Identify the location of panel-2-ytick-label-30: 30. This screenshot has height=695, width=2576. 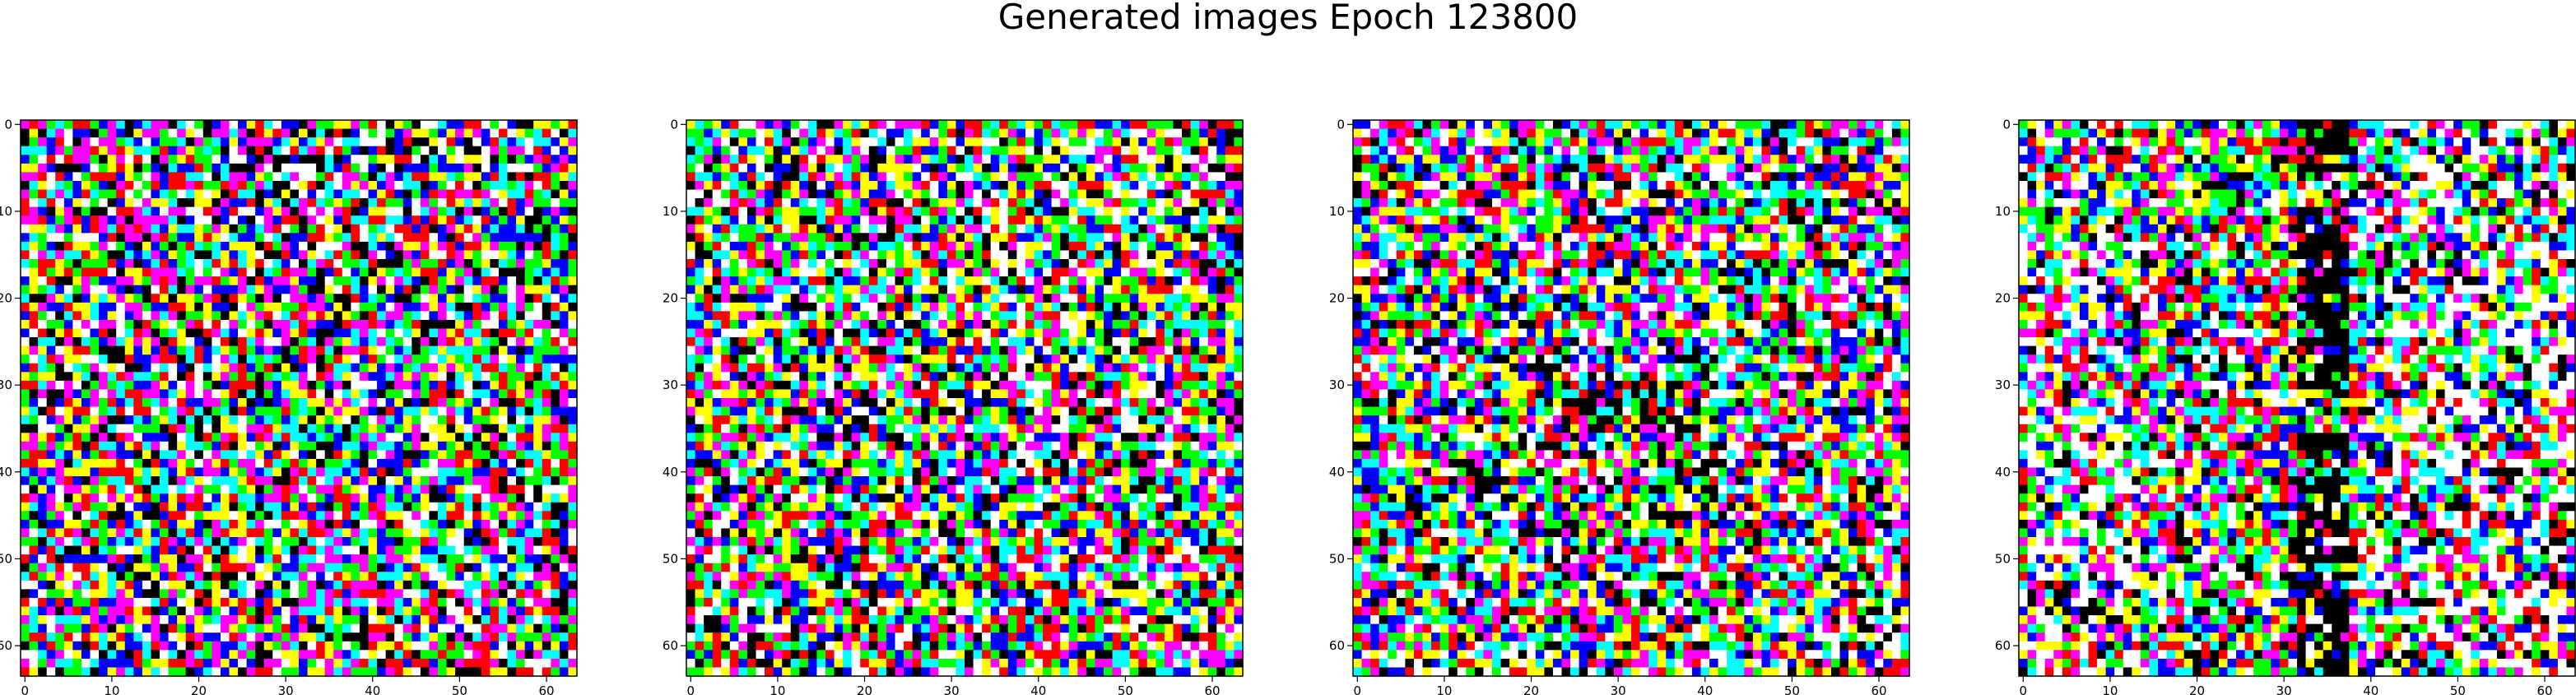
(670, 385).